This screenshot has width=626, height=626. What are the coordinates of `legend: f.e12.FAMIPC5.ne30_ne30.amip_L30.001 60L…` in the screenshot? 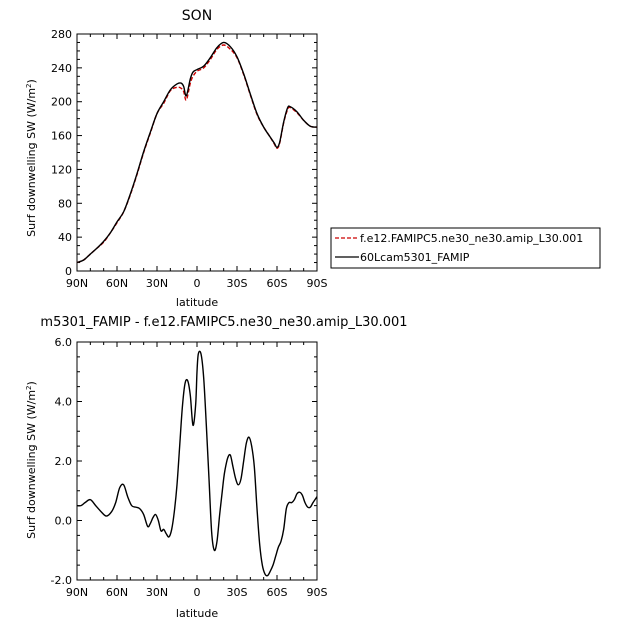 It's located at (465, 248).